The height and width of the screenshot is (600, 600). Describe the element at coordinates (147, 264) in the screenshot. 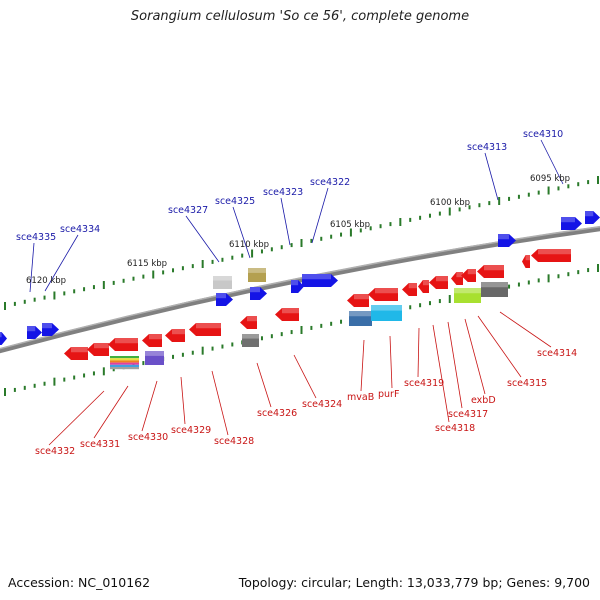

I see `scale-label: 6115 kbp` at that location.